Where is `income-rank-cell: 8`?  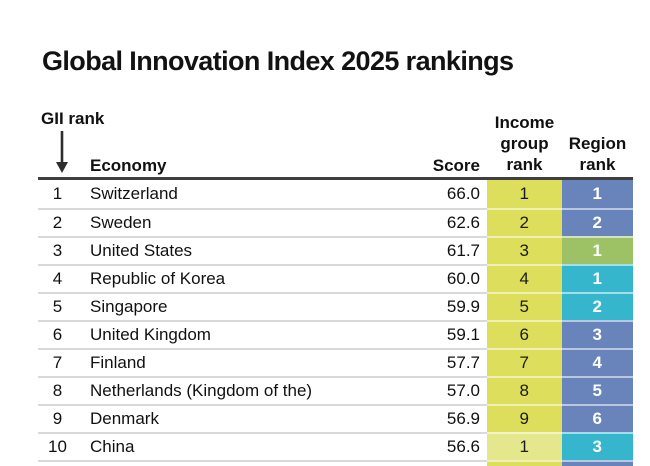
income-rank-cell: 8 is located at coordinates (524, 390).